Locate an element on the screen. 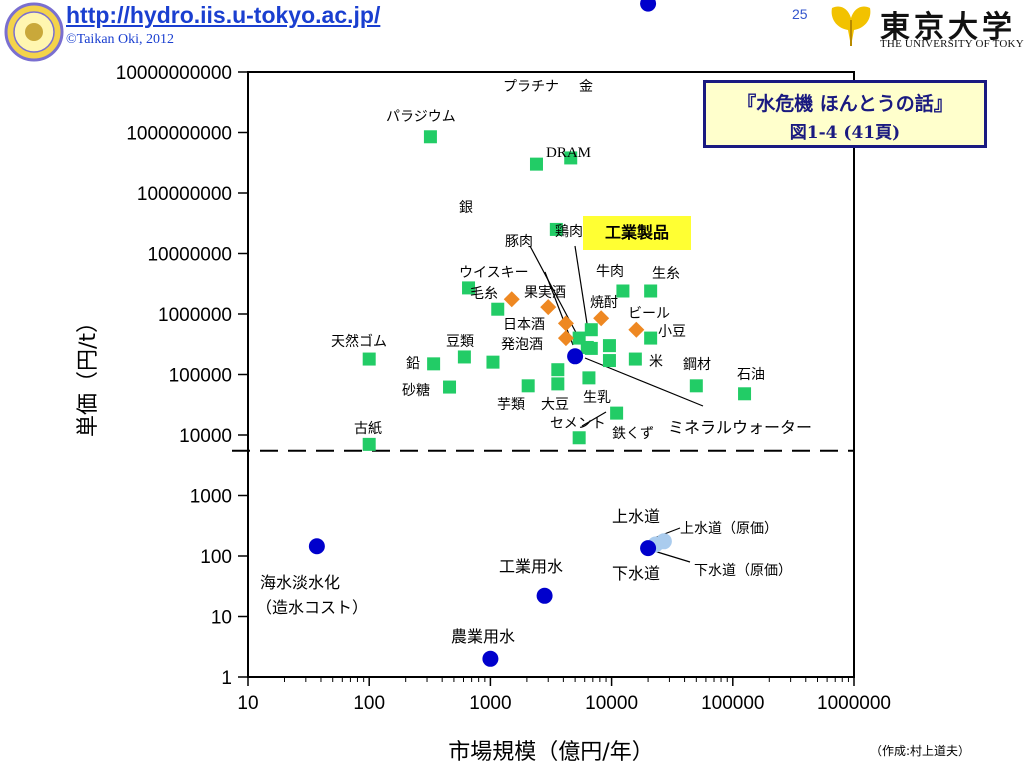 The width and height of the screenshot is (1024, 768). y-tick-label: 1000000000 is located at coordinates (179, 134).